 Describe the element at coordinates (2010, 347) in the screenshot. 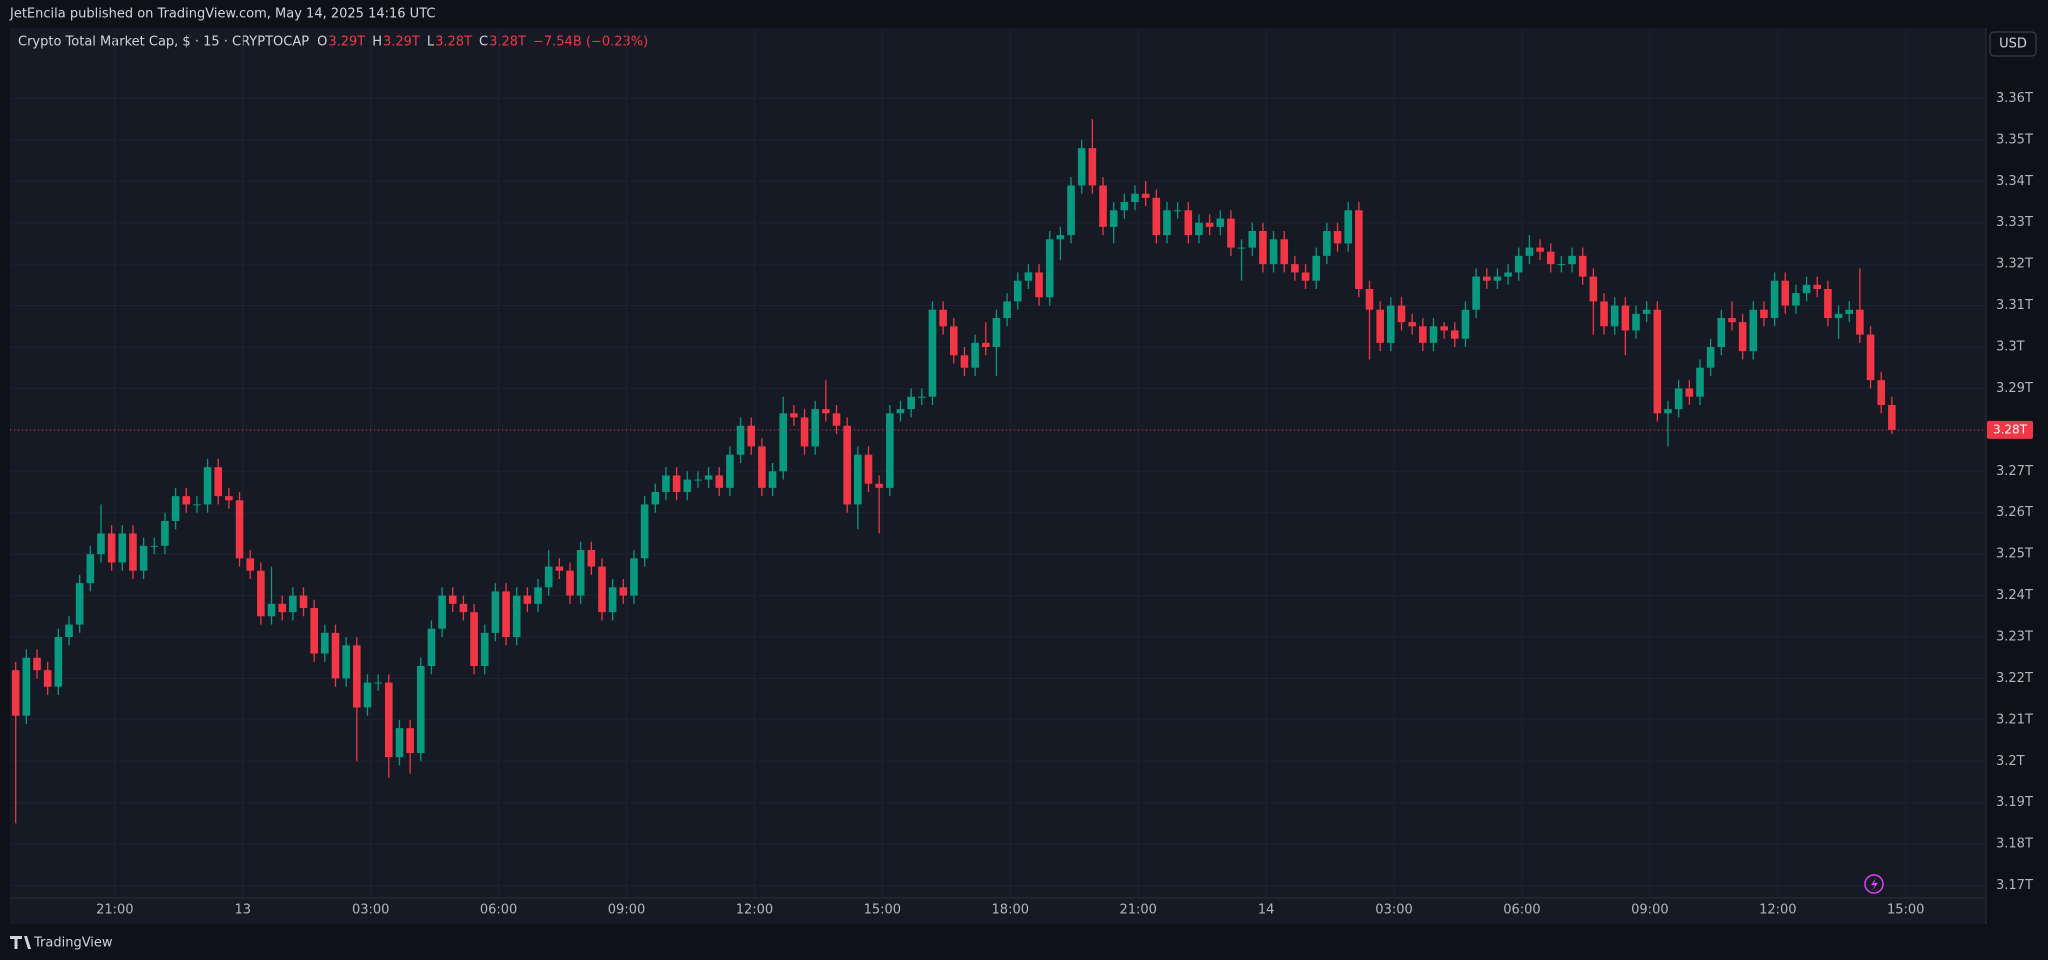

I see `y-tick-label: 3.3T` at that location.